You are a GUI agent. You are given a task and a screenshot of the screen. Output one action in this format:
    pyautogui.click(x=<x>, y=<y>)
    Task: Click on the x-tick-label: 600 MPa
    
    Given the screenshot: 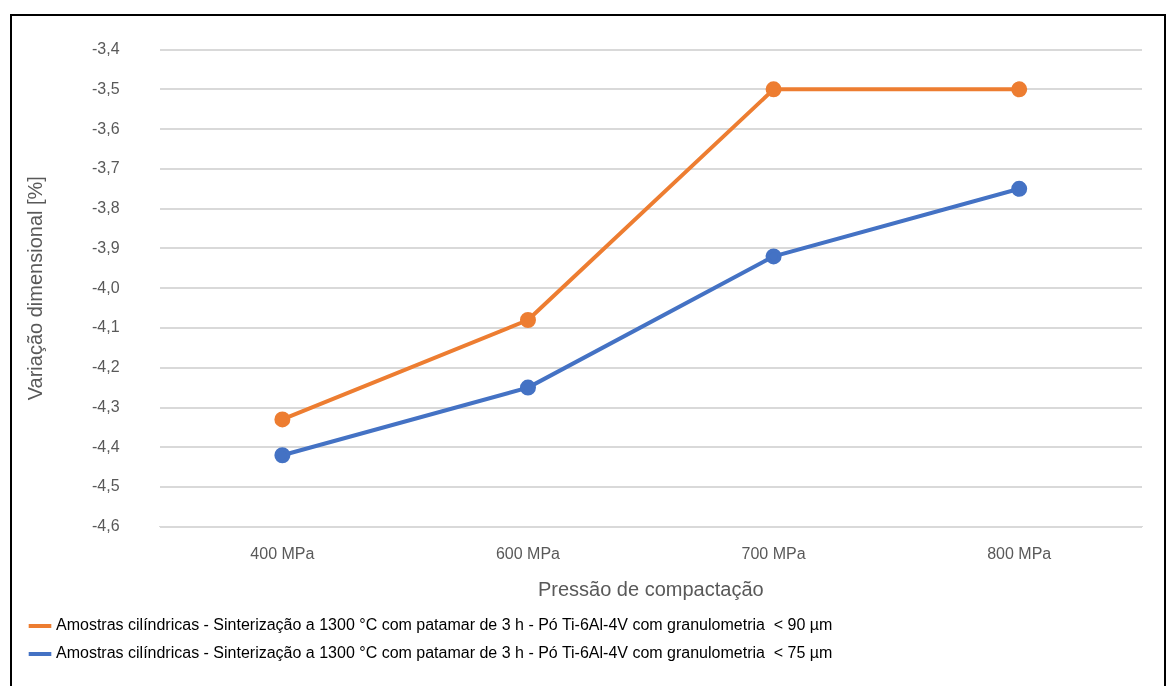 What is the action you would take?
    pyautogui.click(x=528, y=553)
    